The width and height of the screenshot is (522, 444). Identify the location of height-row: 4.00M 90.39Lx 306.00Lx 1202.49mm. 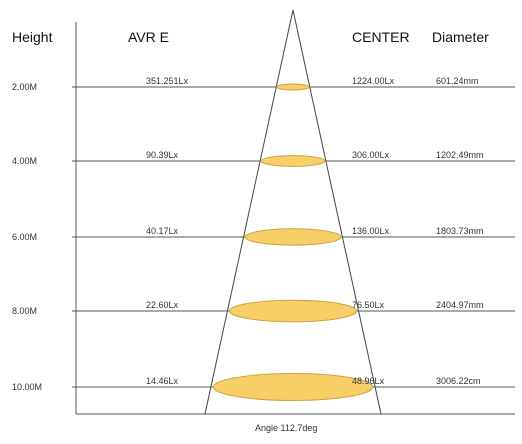
(263, 158).